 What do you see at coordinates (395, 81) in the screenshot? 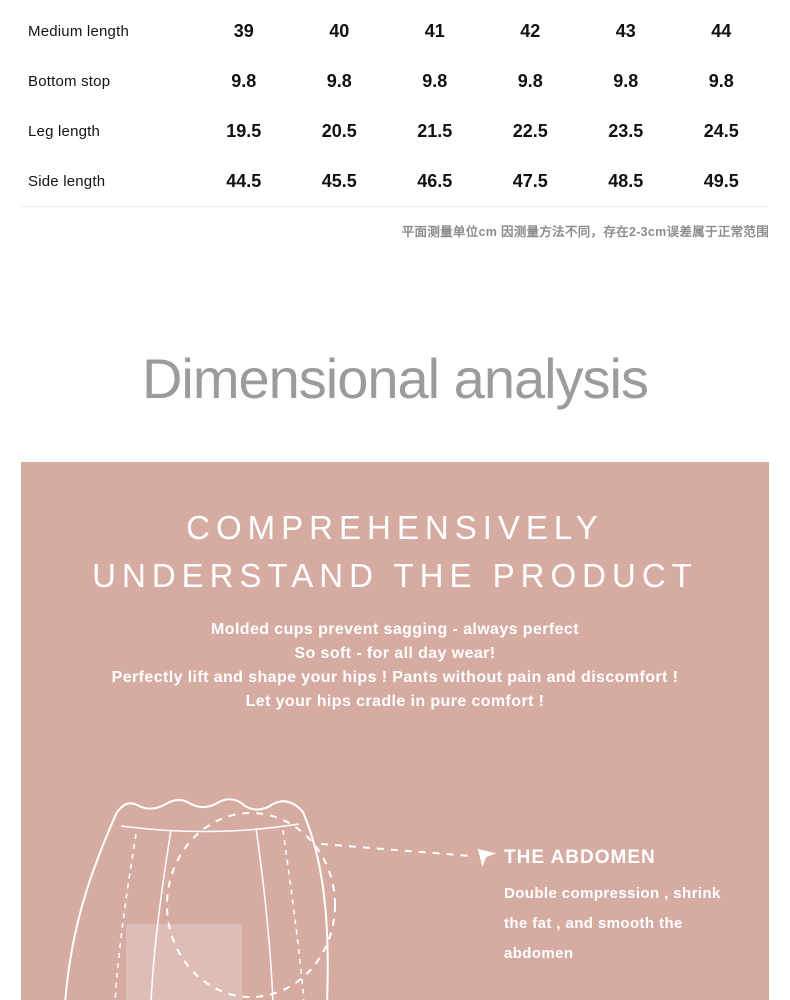
I see `table-row: Bottom stop 9.8 9.8 9.8 9.8 9.8 9.8` at bounding box center [395, 81].